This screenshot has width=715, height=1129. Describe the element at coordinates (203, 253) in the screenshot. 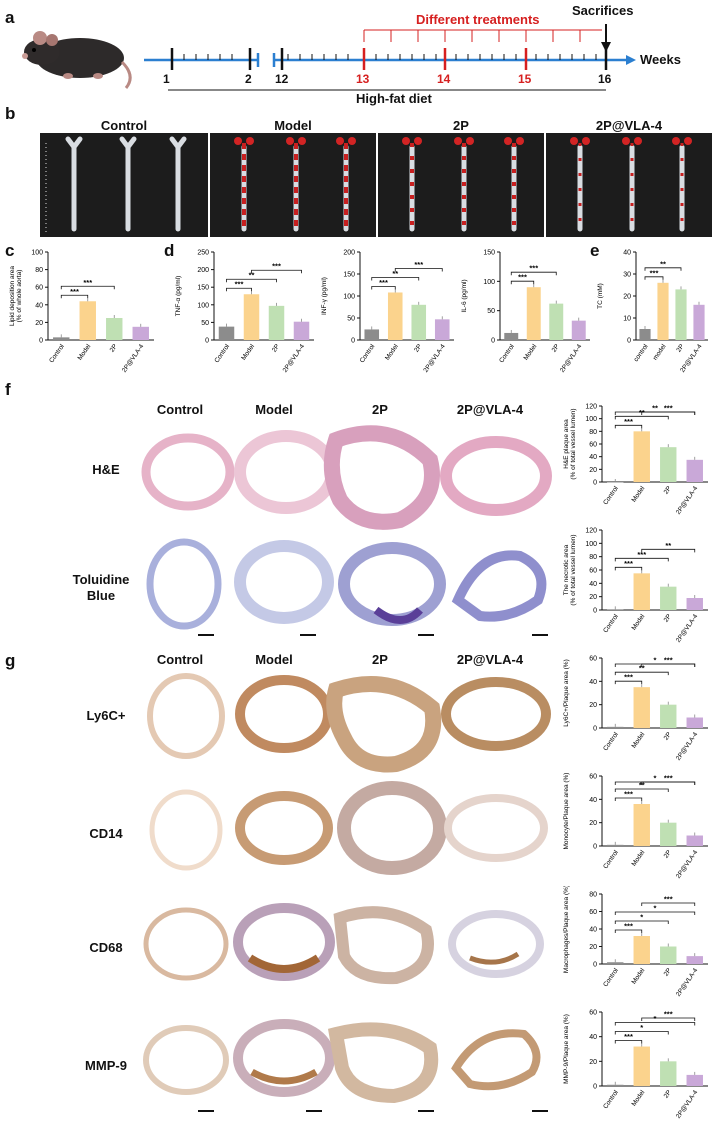

I see `y-tick-label: 250` at that location.